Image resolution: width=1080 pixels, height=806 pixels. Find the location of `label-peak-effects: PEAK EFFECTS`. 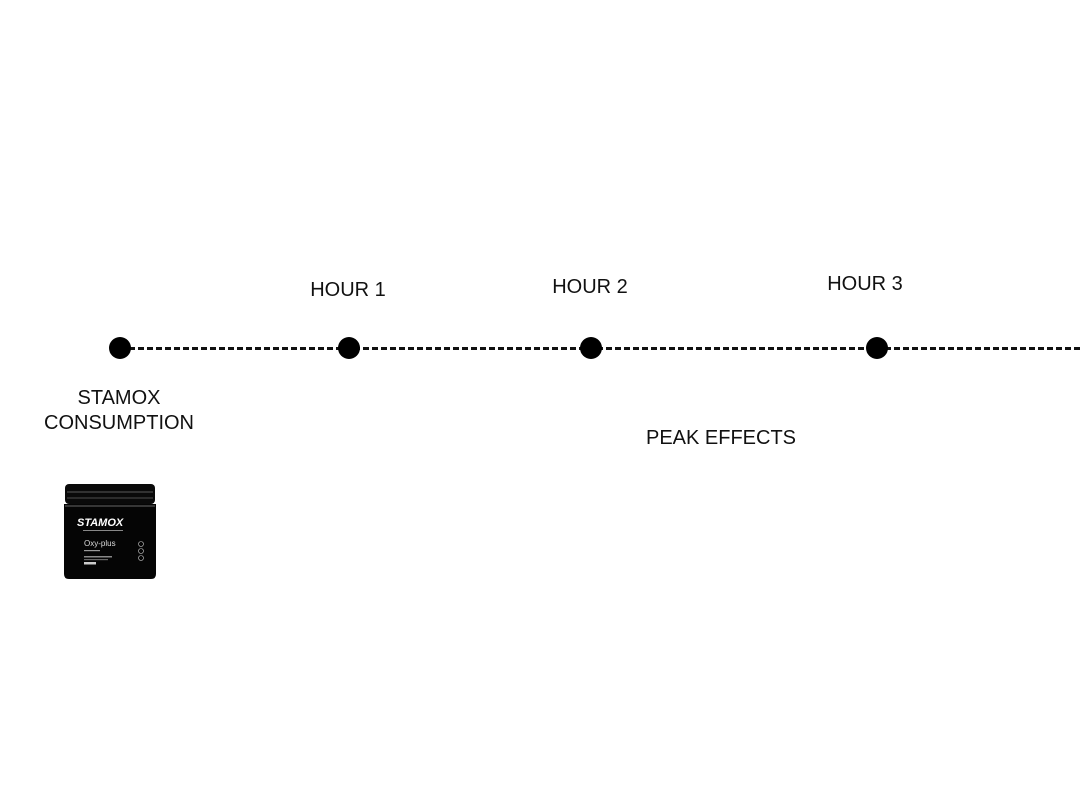

label-peak-effects: PEAK EFFECTS is located at coordinates (721, 438).